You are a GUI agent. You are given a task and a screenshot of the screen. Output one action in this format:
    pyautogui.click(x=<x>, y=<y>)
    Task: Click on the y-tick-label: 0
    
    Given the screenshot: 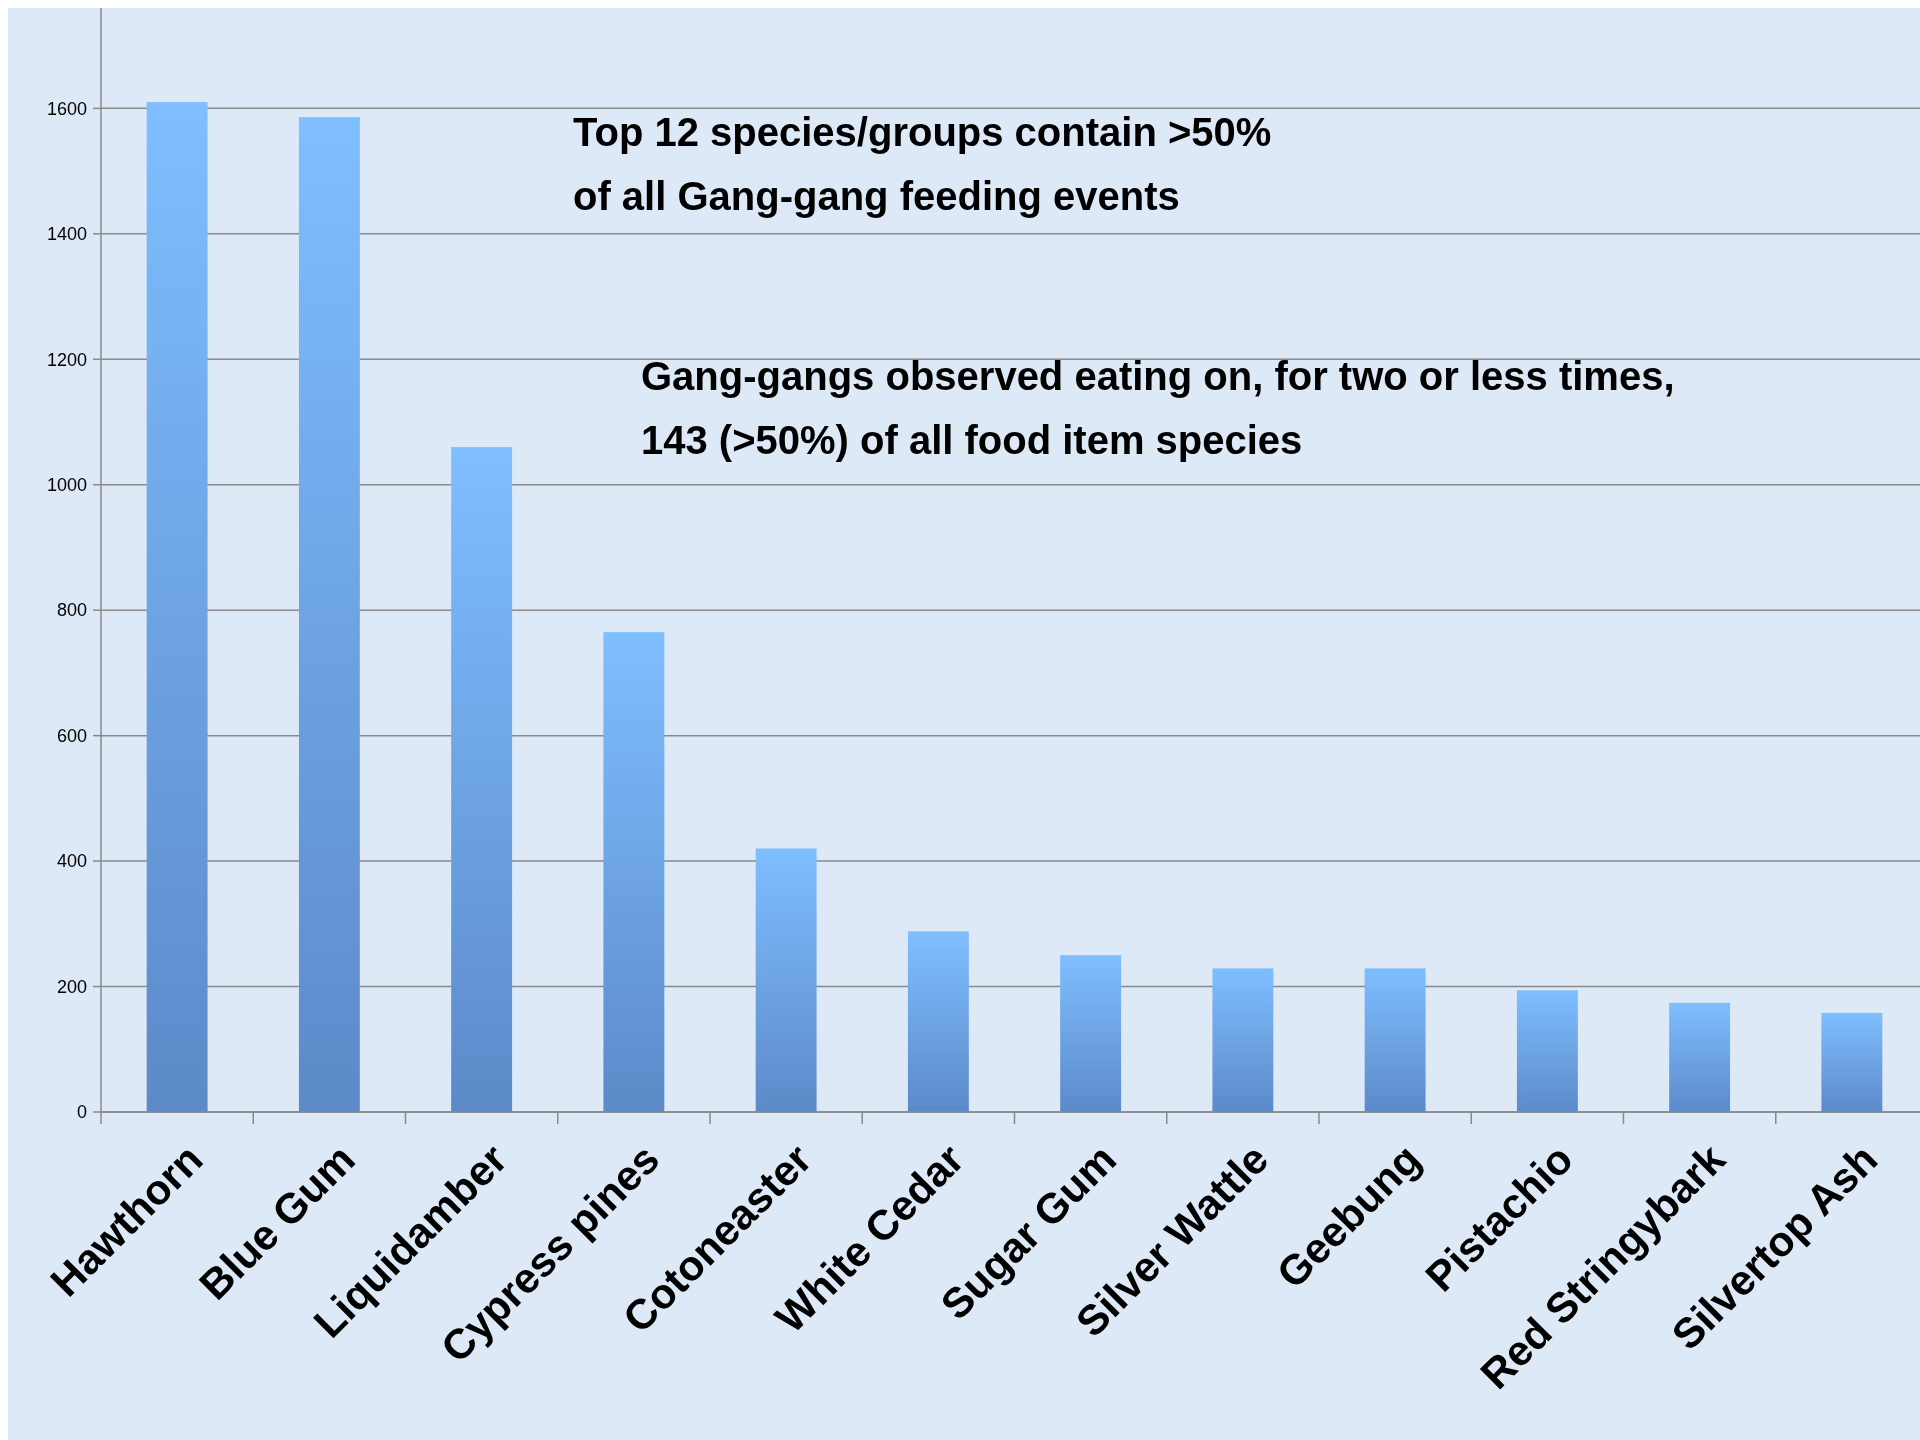 What is the action you would take?
    pyautogui.click(x=81, y=1112)
    